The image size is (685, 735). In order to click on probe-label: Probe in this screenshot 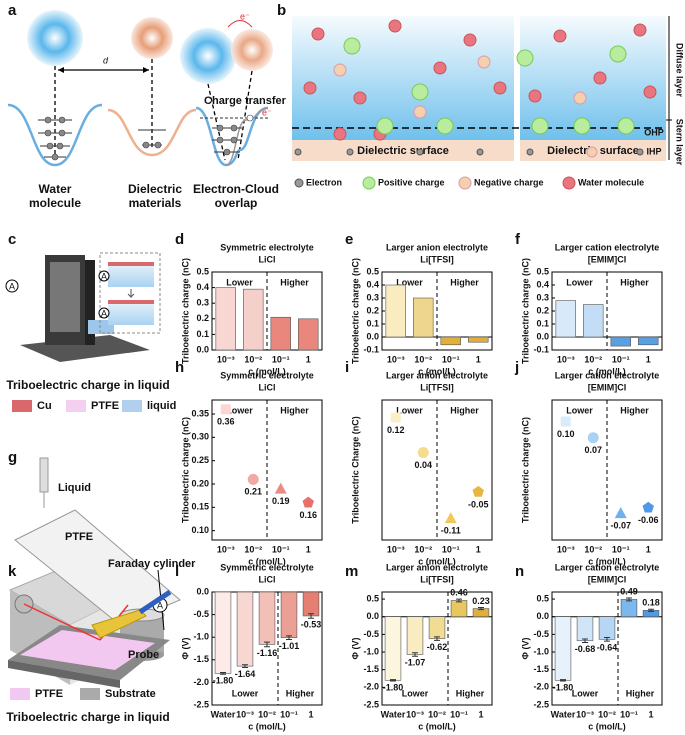, I will do `click(143, 655)`.